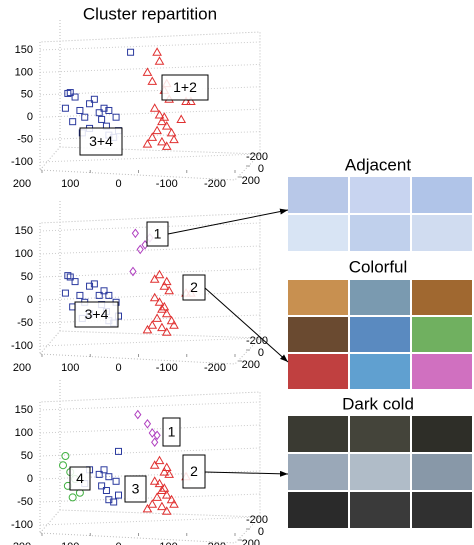  I want to click on y-tick-label: 50, so click(27, 95).